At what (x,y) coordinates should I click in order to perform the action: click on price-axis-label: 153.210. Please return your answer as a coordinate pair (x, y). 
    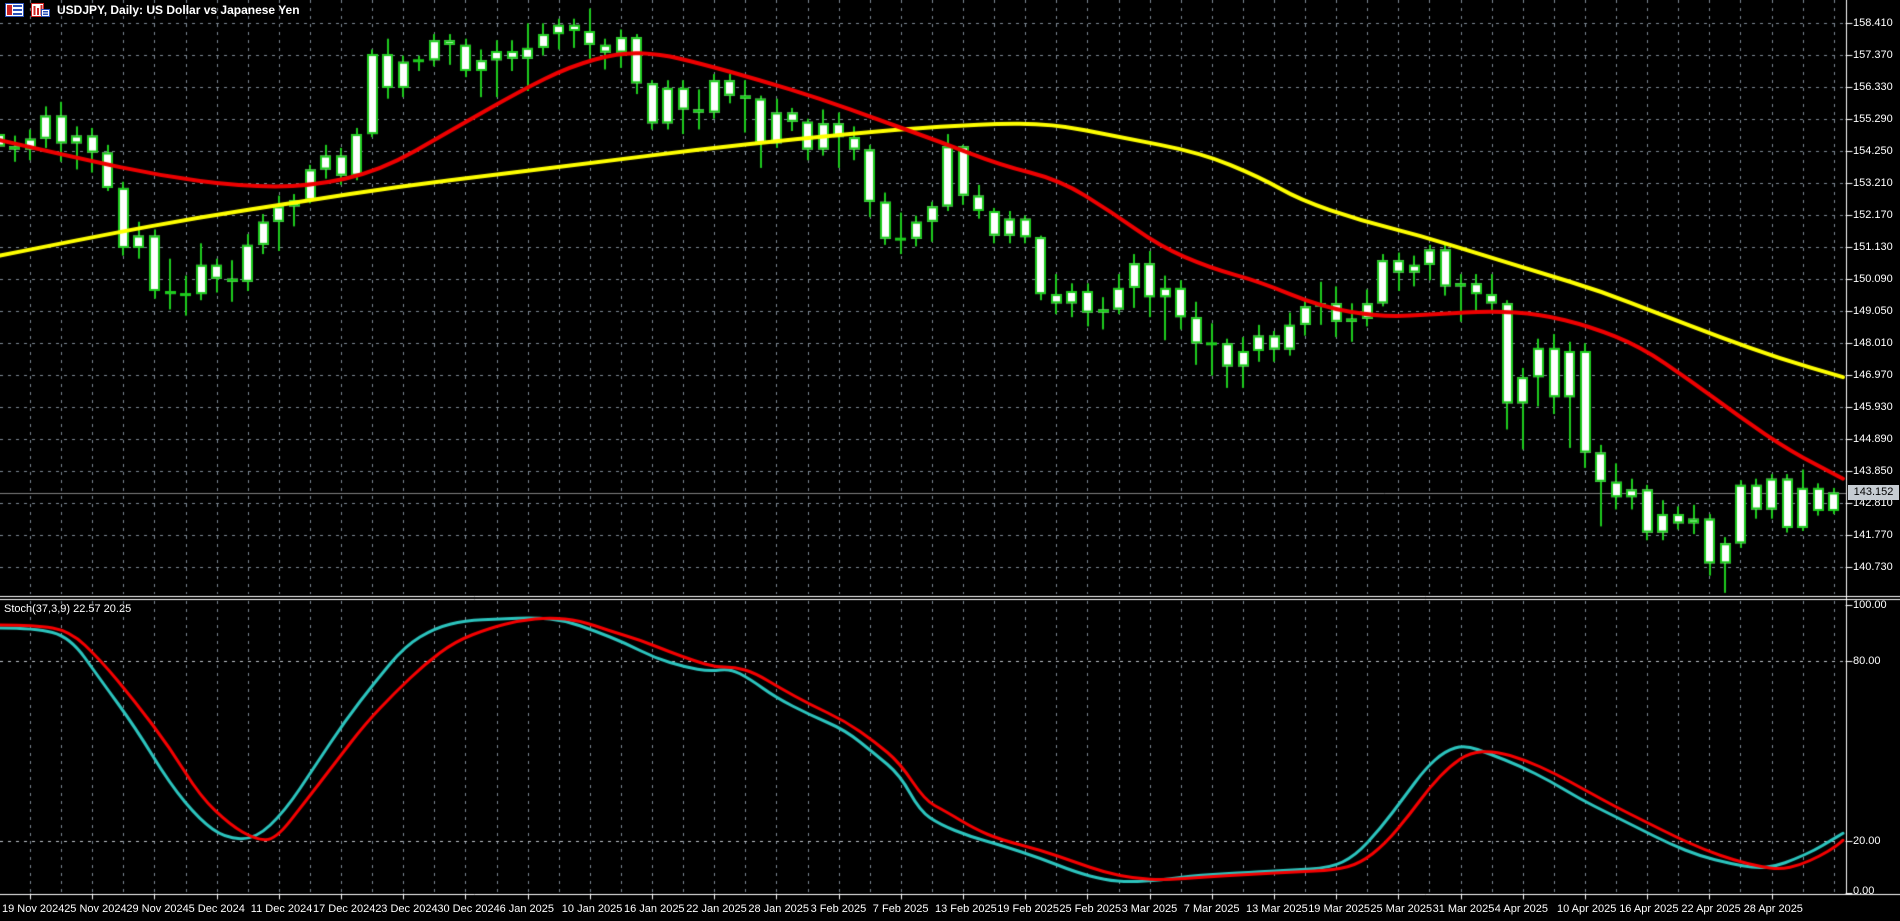
    Looking at the image, I should click on (1873, 183).